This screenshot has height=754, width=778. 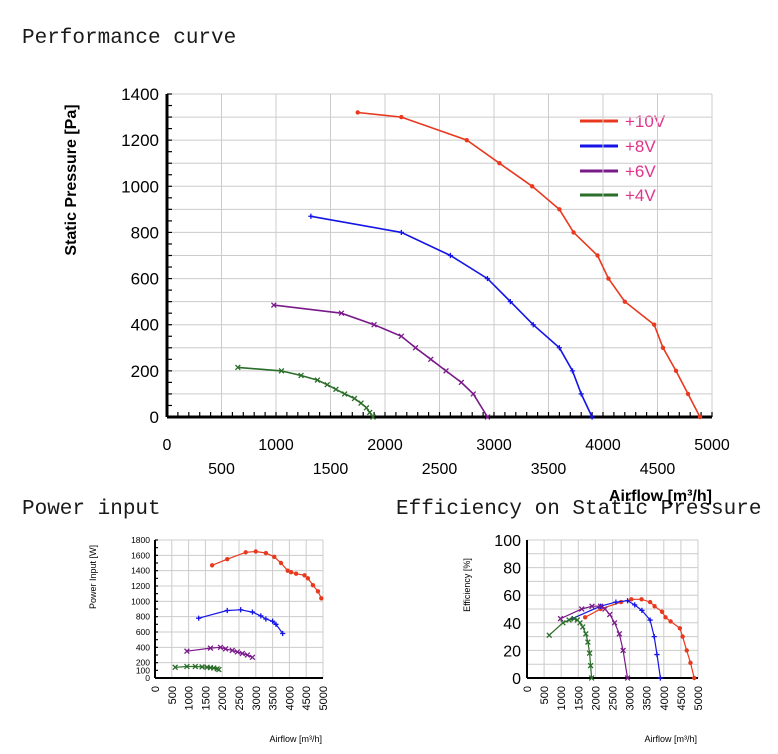 I want to click on efficiency-series-4v, so click(x=570, y=648).